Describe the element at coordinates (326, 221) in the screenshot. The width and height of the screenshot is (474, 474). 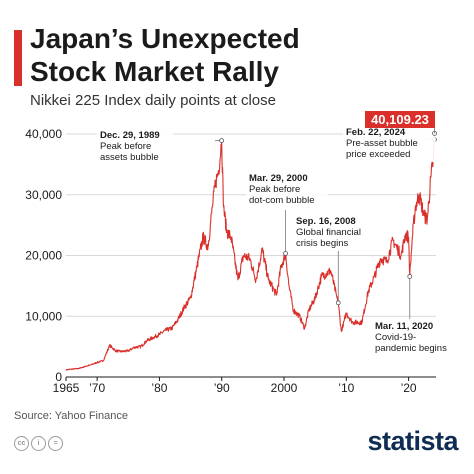
I see `annotation-date: Sep. 16, 2008` at that location.